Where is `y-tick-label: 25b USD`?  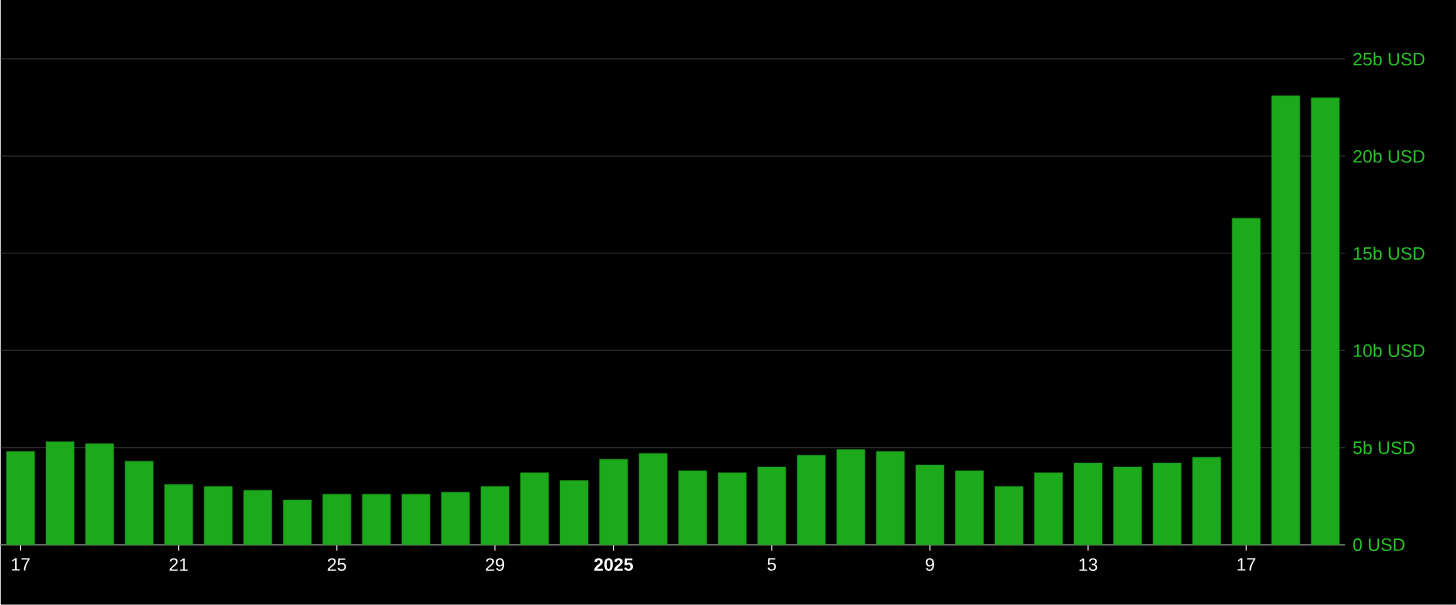
y-tick-label: 25b USD is located at coordinates (1389, 59).